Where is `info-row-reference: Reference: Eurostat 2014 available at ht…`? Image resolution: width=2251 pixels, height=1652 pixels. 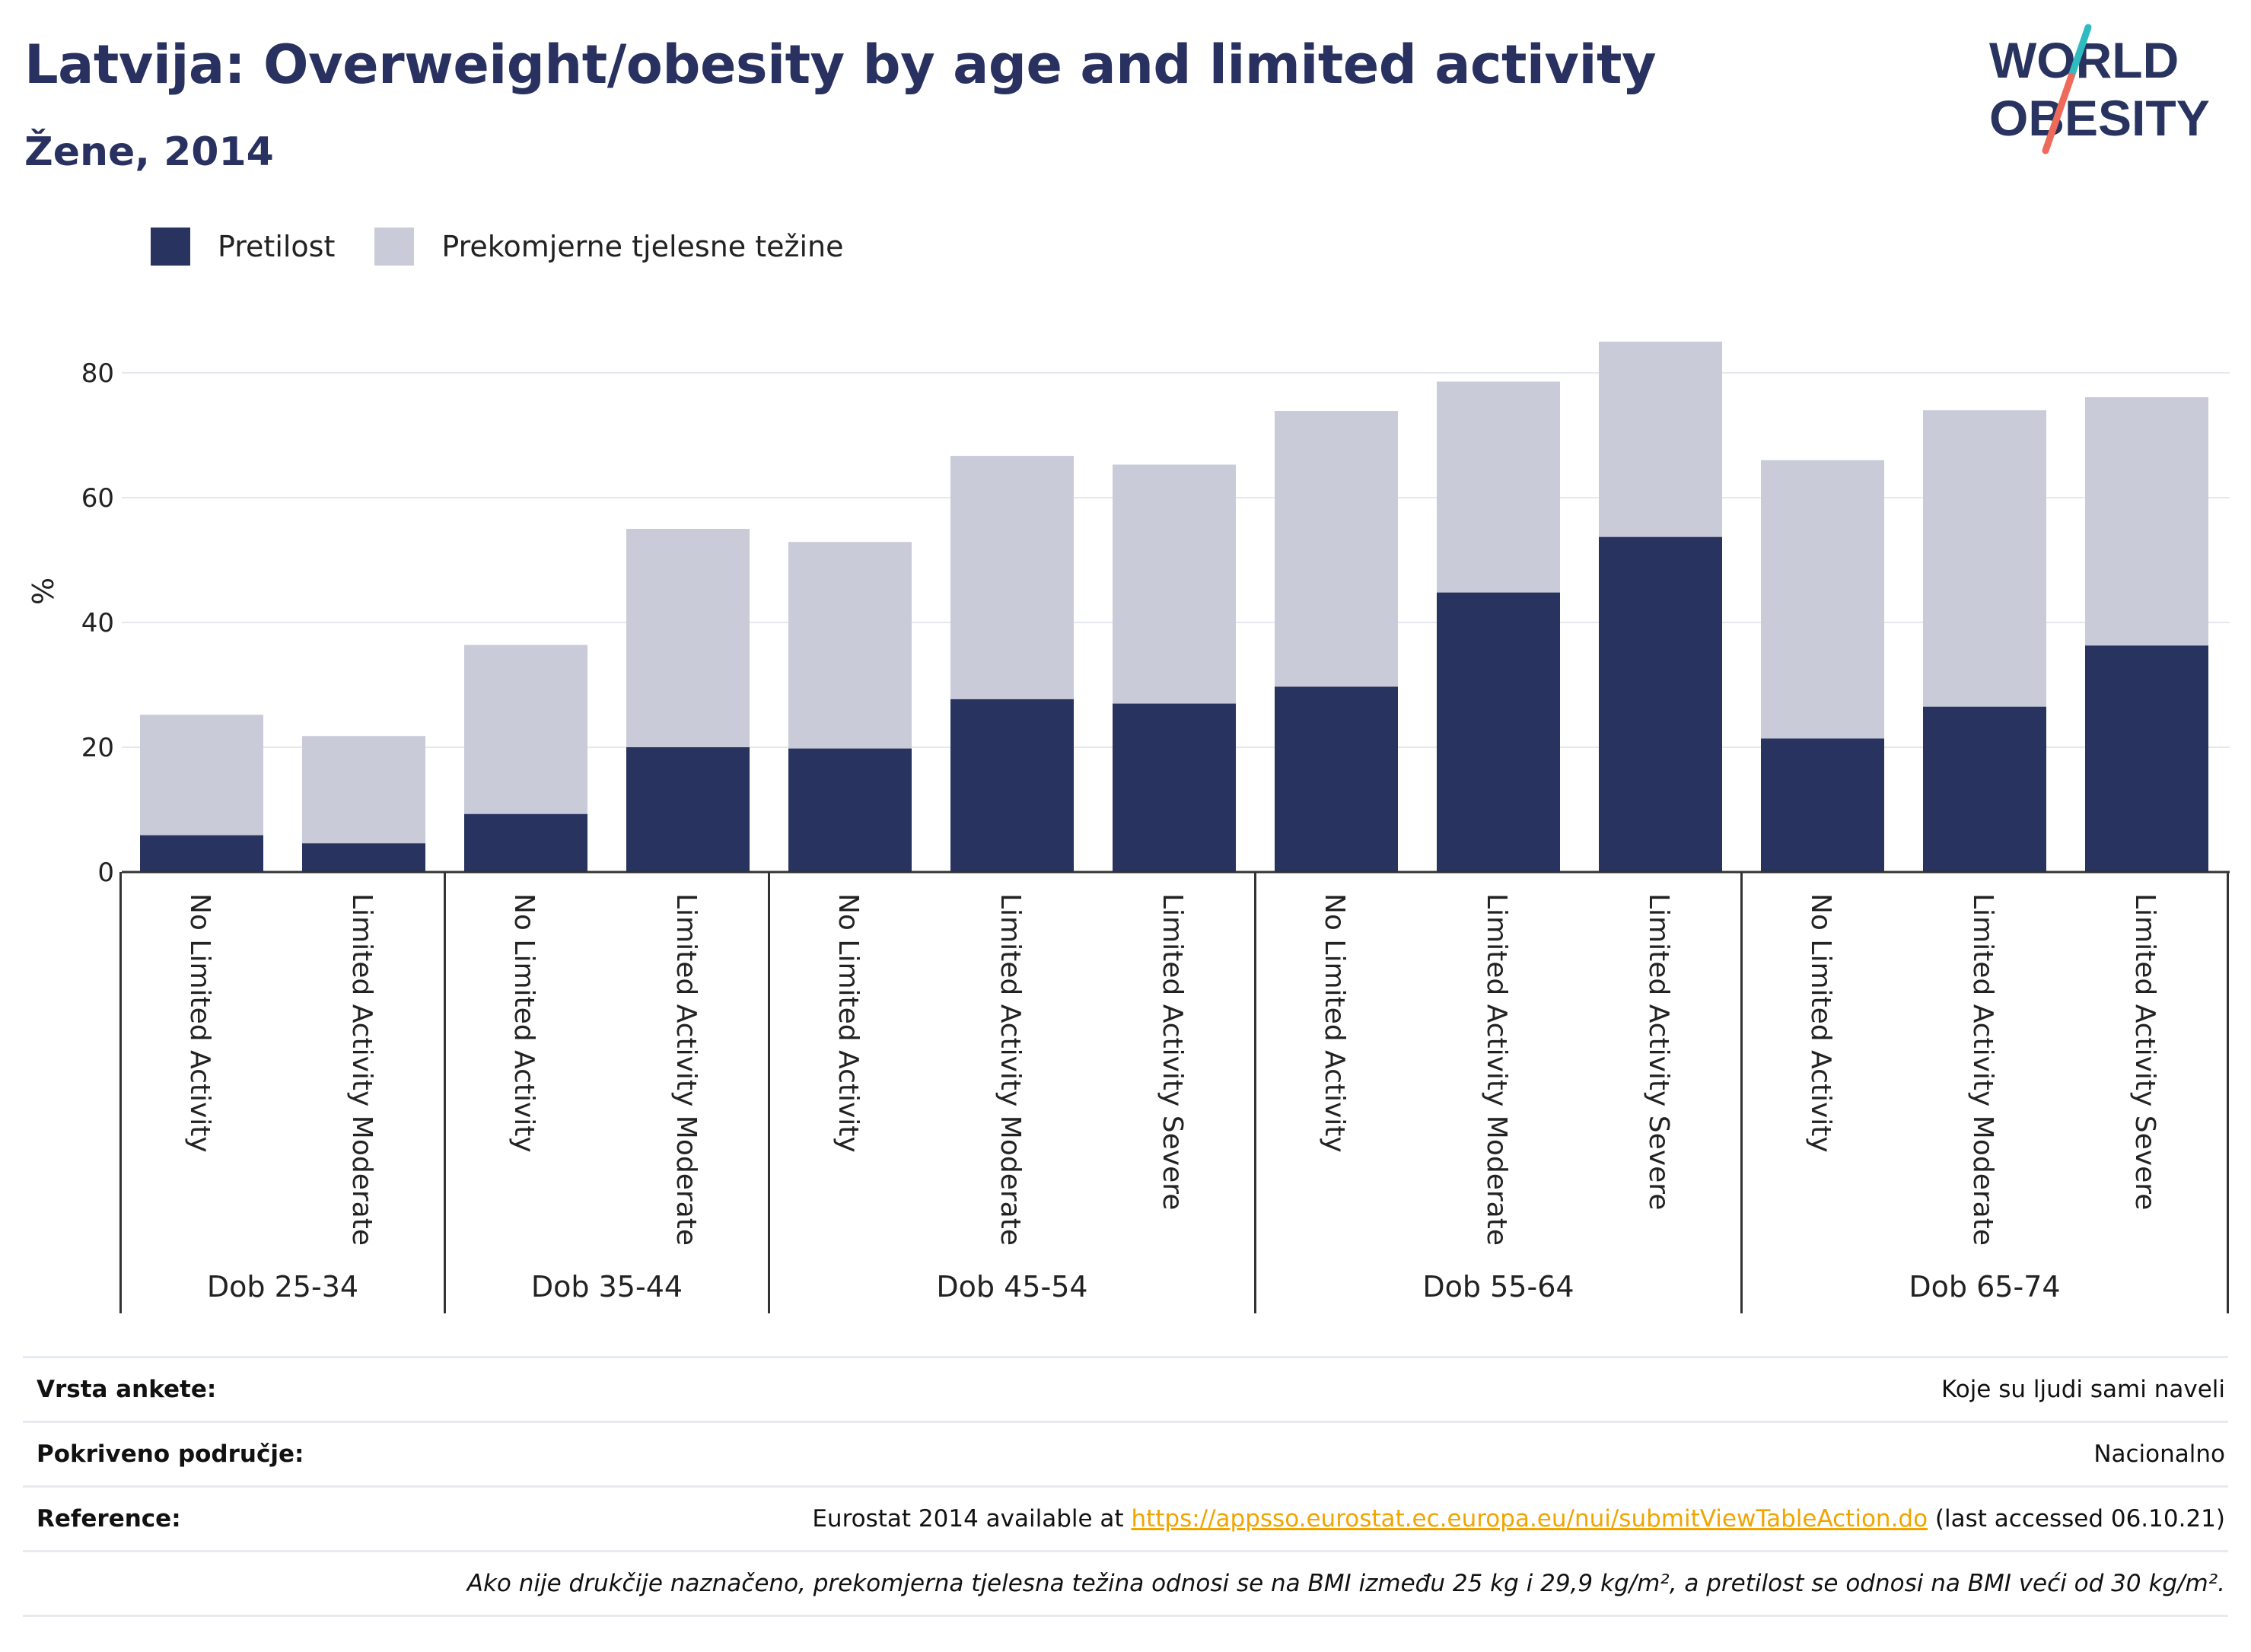
info-row-reference: Reference: Eurostat 2014 available at ht… is located at coordinates (1125, 1517).